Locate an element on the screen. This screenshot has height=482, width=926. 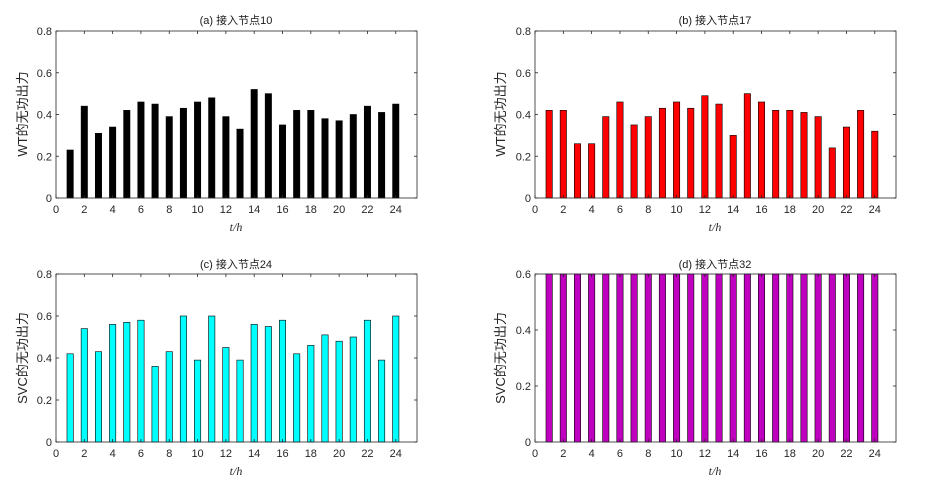
x-tick-label: 22 is located at coordinates (846, 210).